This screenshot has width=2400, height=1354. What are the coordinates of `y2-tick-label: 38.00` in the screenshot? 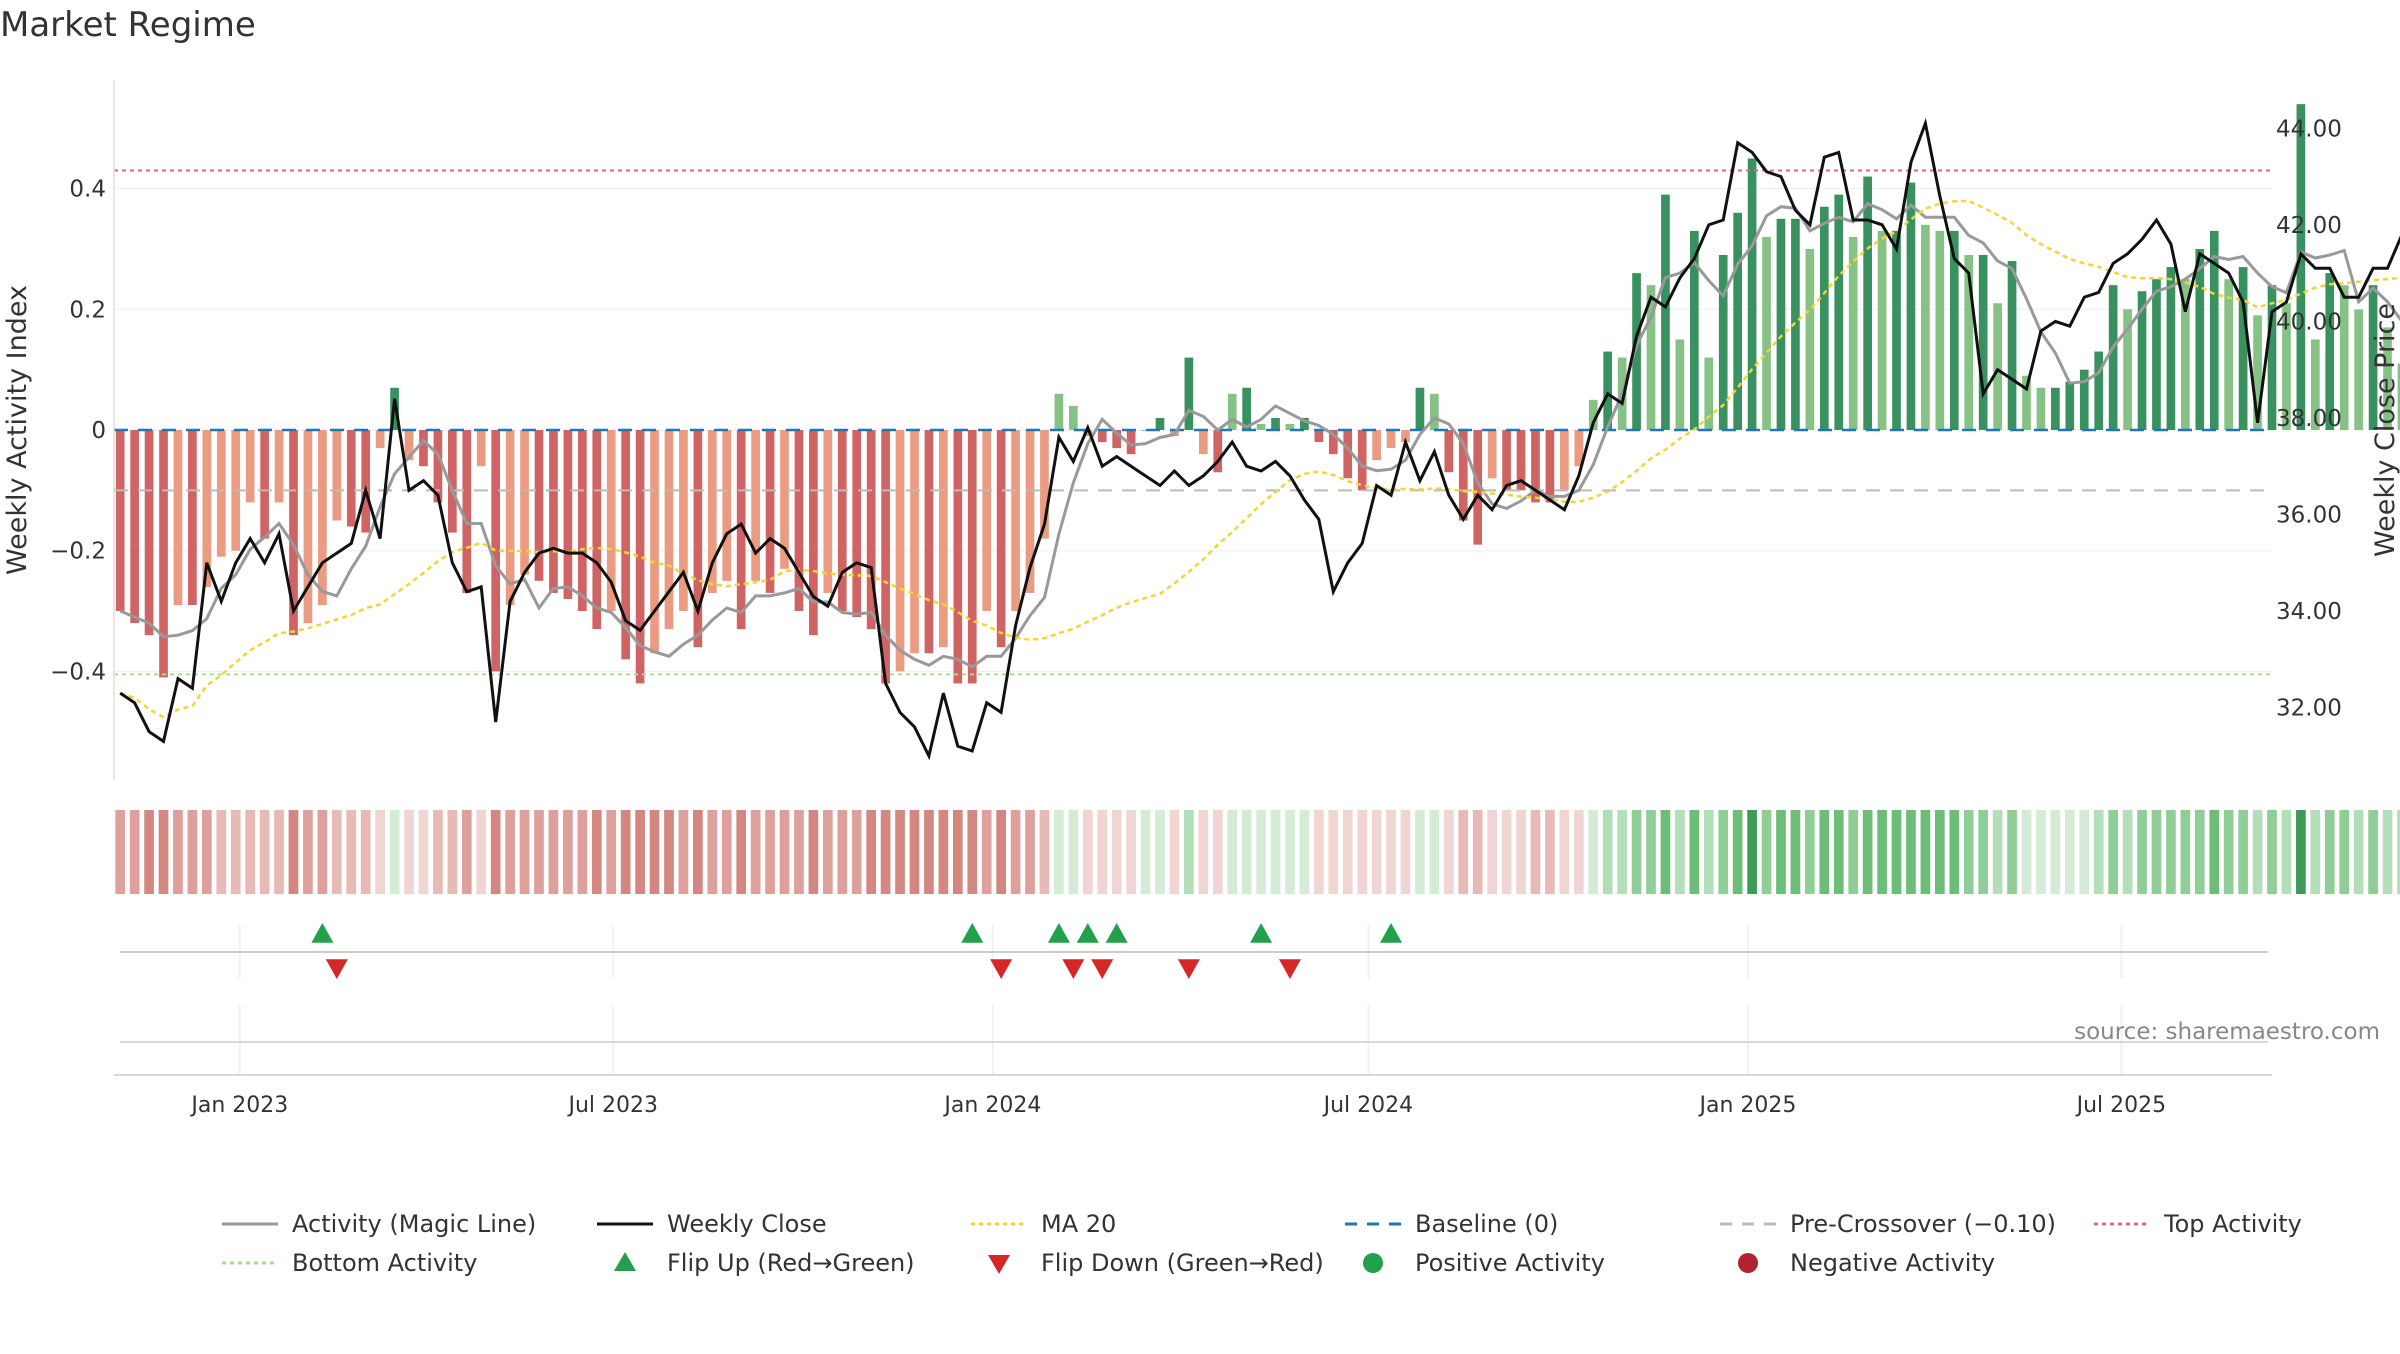 It's located at (2309, 419).